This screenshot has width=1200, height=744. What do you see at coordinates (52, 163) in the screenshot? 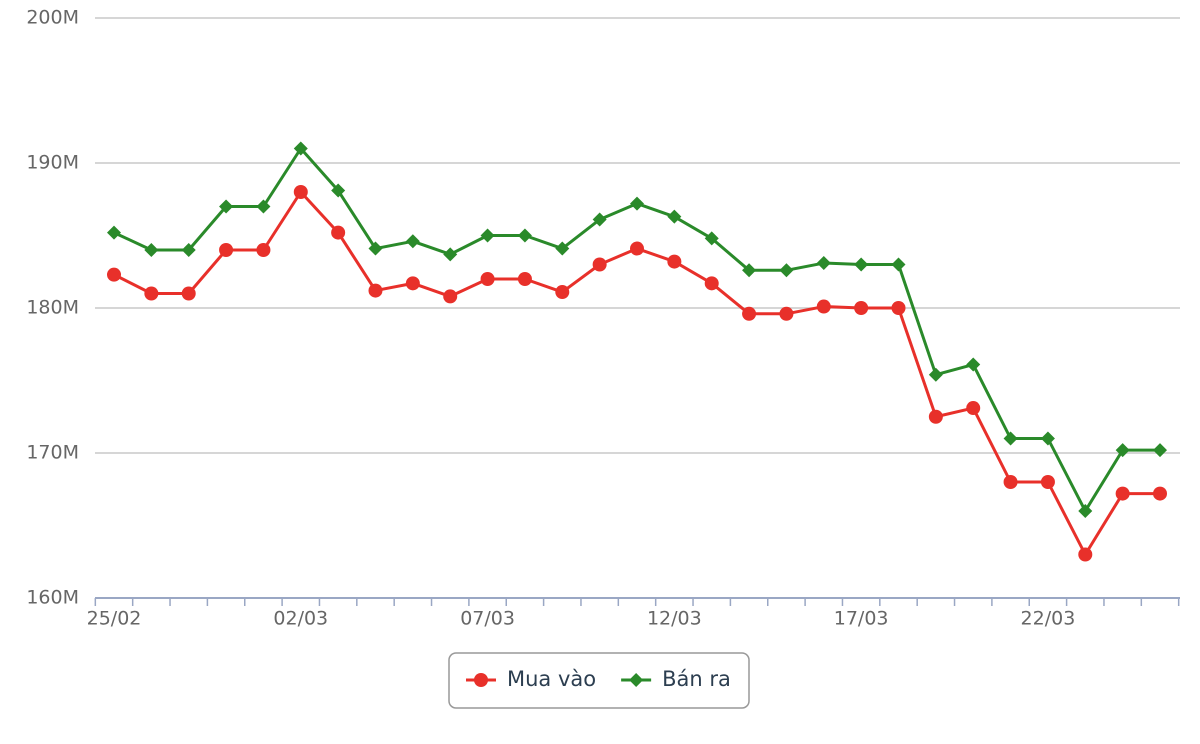
I see `y-tick-label: 190M` at bounding box center [52, 163].